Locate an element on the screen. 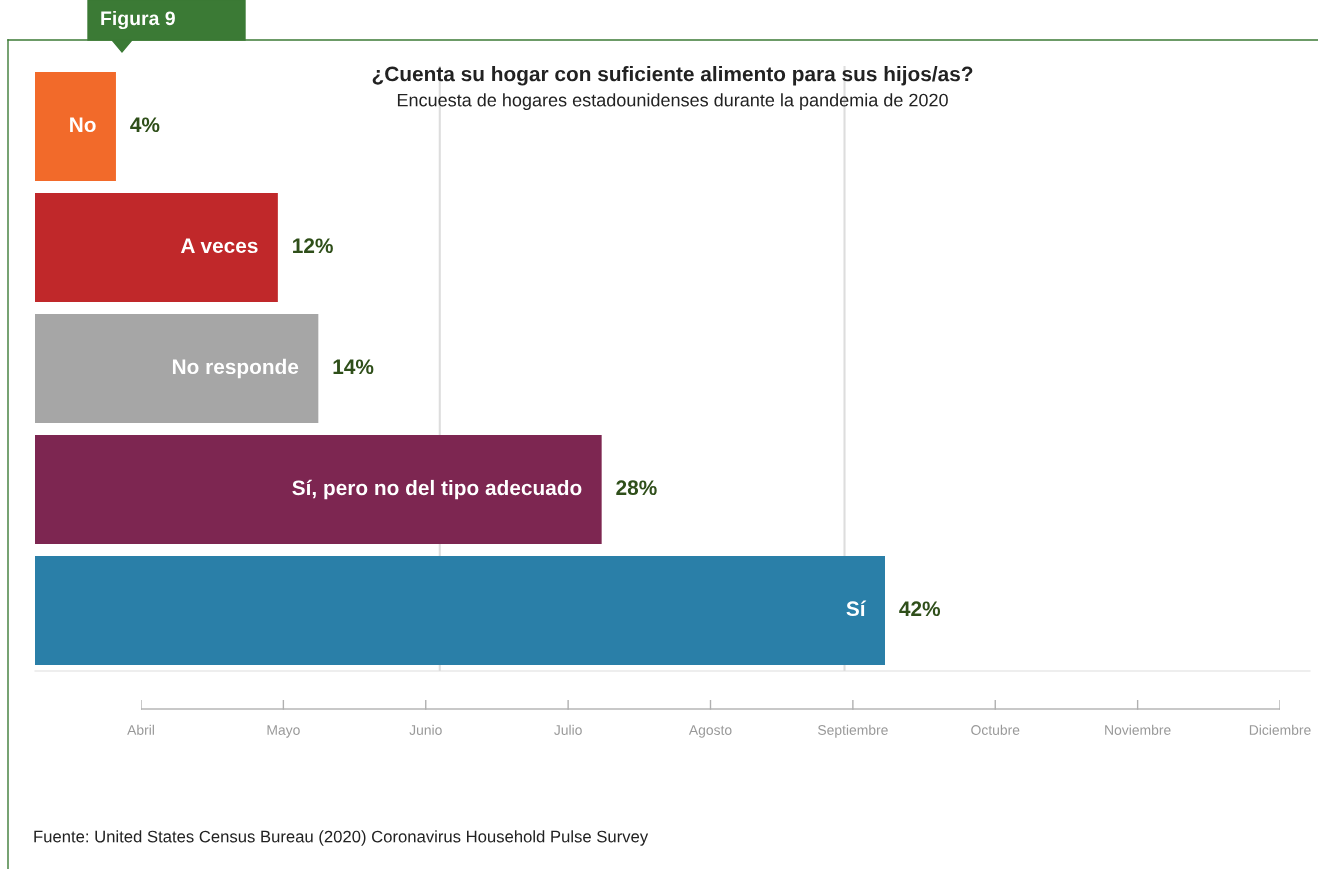 The width and height of the screenshot is (1318, 869). category-label: Junio is located at coordinates (425, 729).